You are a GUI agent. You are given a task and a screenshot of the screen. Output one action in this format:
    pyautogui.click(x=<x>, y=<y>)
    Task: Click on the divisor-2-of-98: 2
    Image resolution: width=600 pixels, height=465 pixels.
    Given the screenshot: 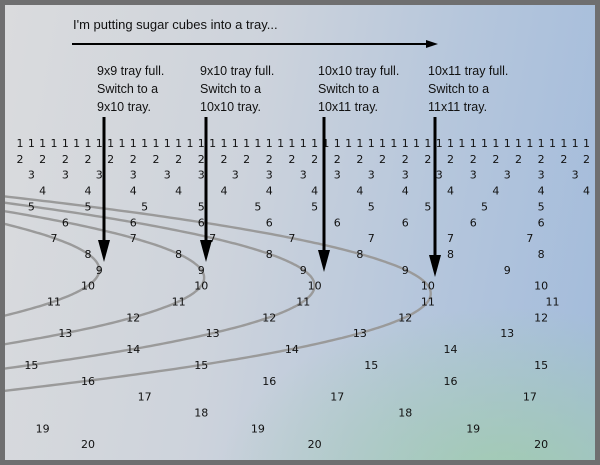 What is the action you would take?
    pyautogui.click(x=291, y=159)
    